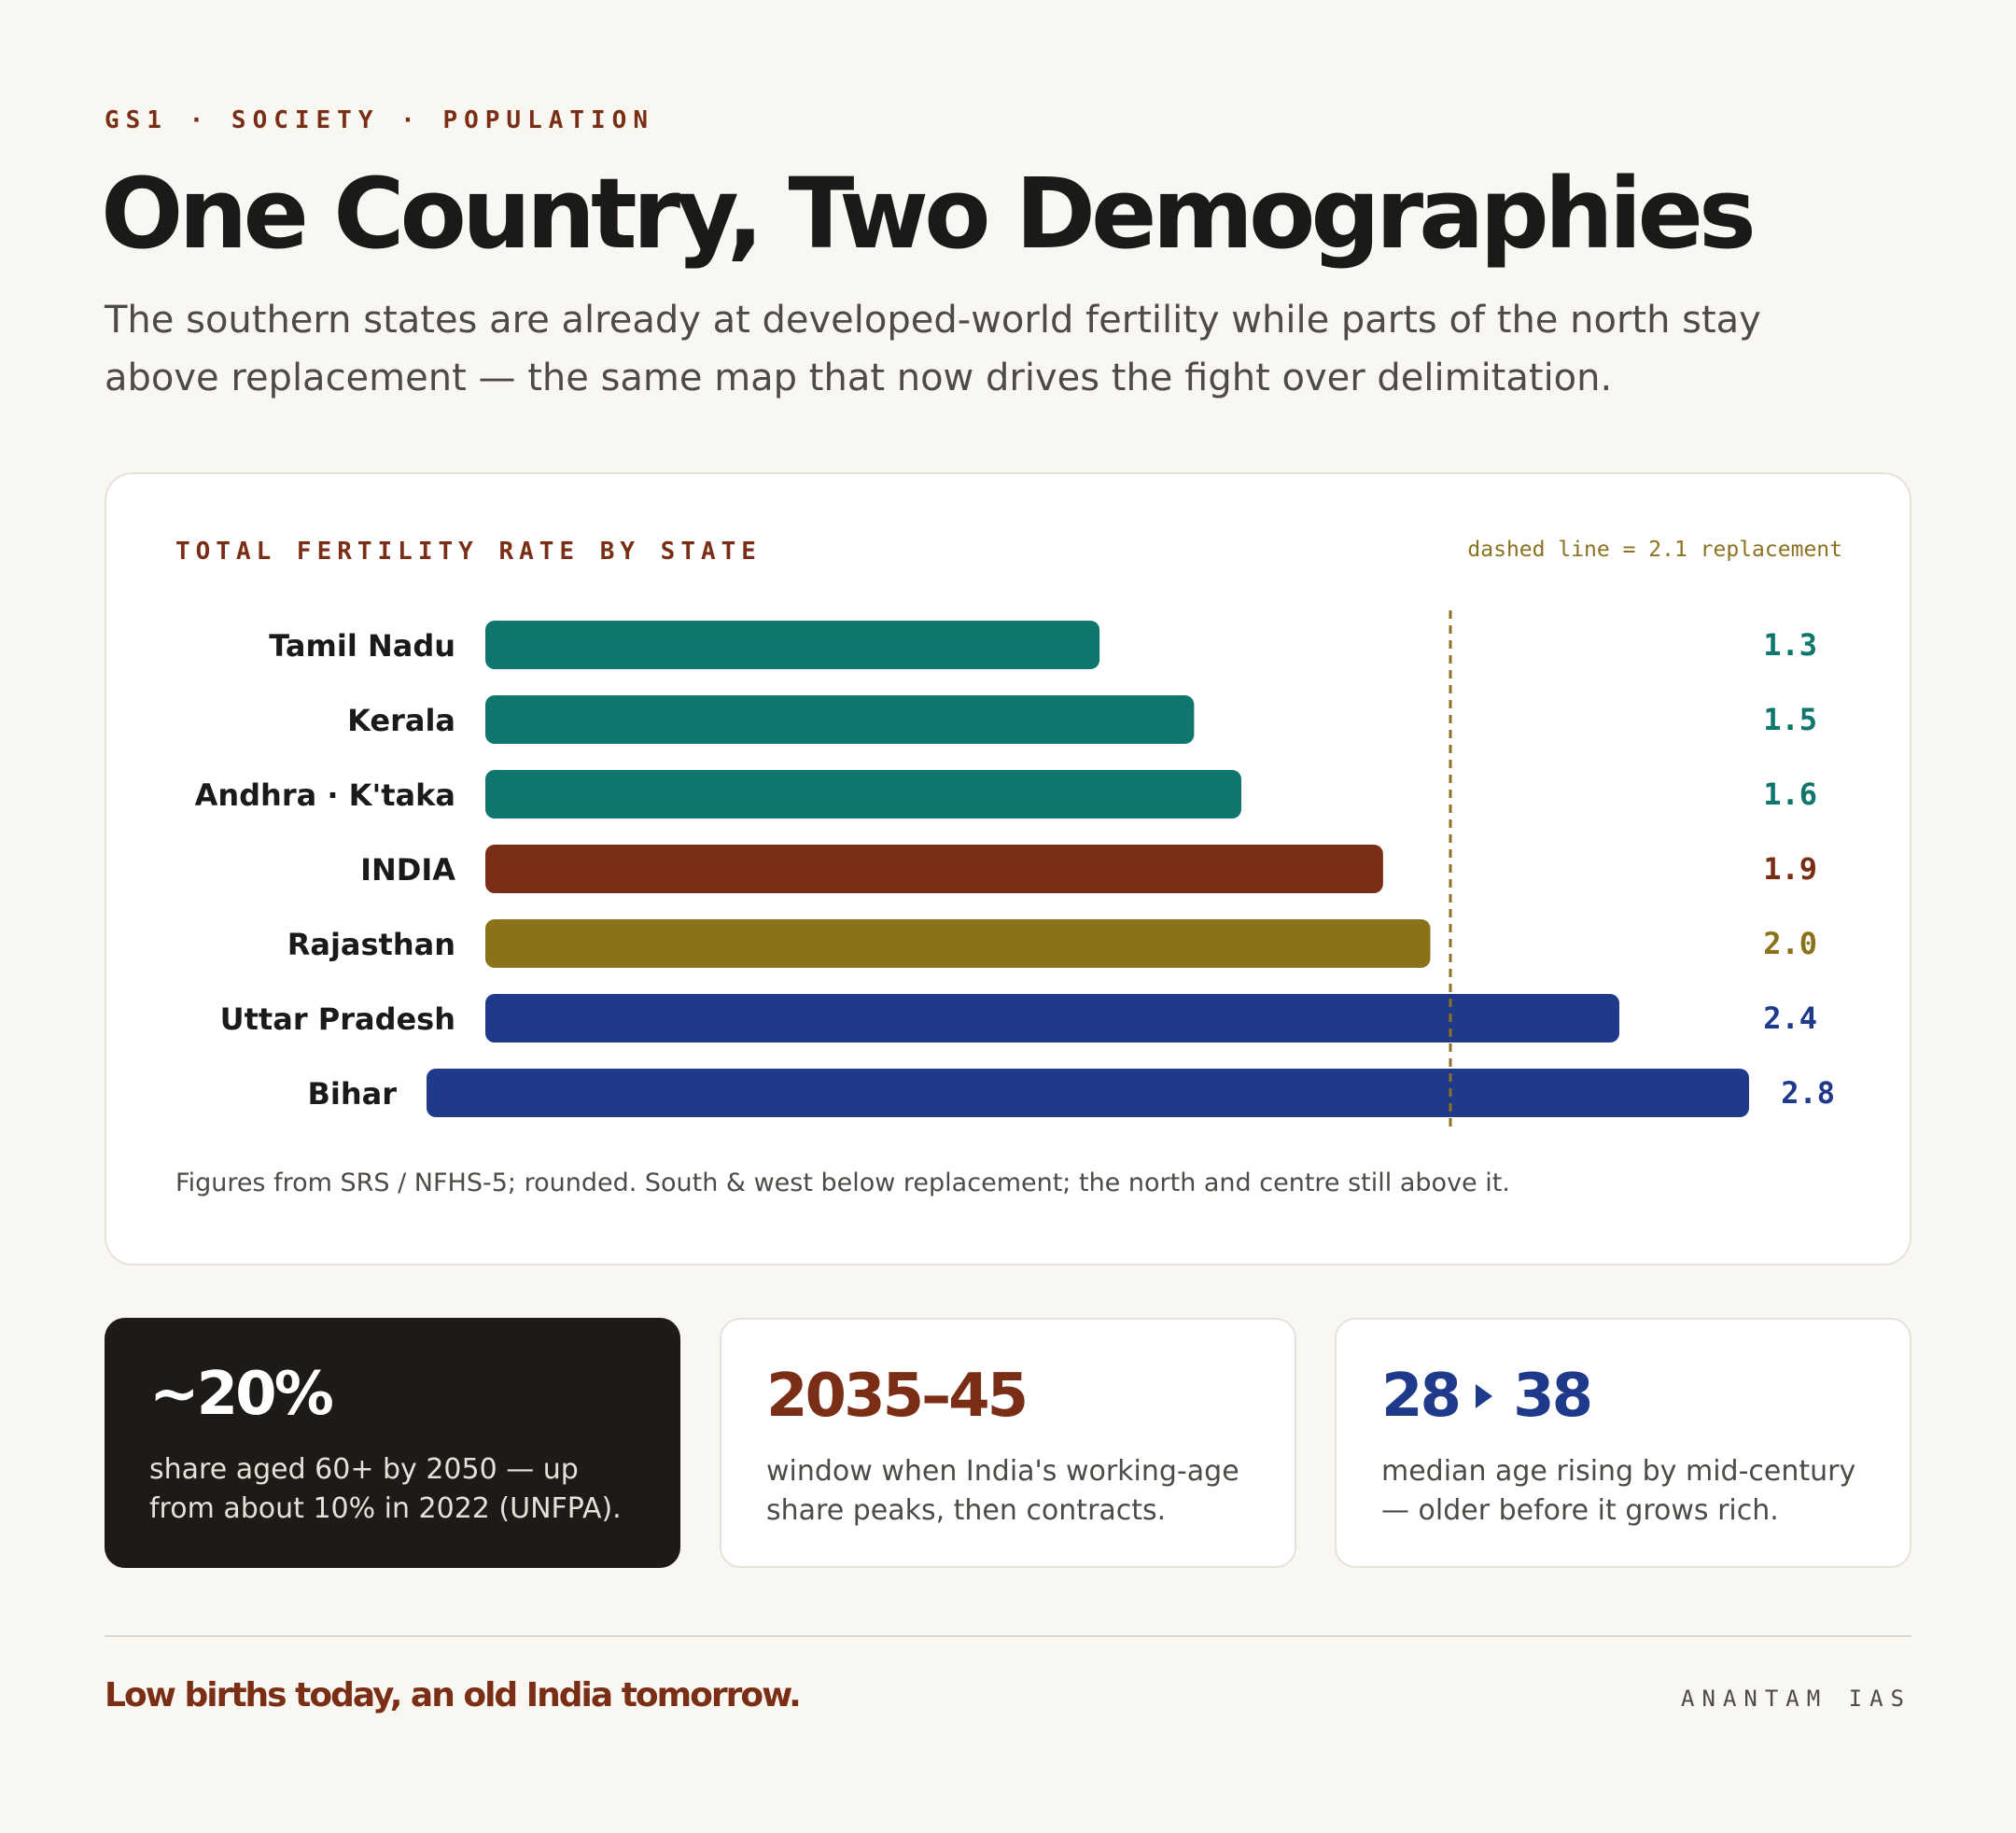  Describe the element at coordinates (840, 719) in the screenshot. I see `bar-kerala` at that location.